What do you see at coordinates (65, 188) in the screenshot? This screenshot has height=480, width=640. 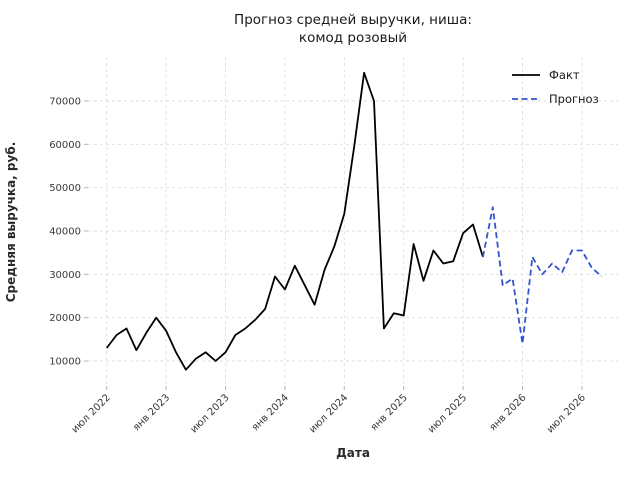 I see `y-tick-label: 50000` at bounding box center [65, 188].